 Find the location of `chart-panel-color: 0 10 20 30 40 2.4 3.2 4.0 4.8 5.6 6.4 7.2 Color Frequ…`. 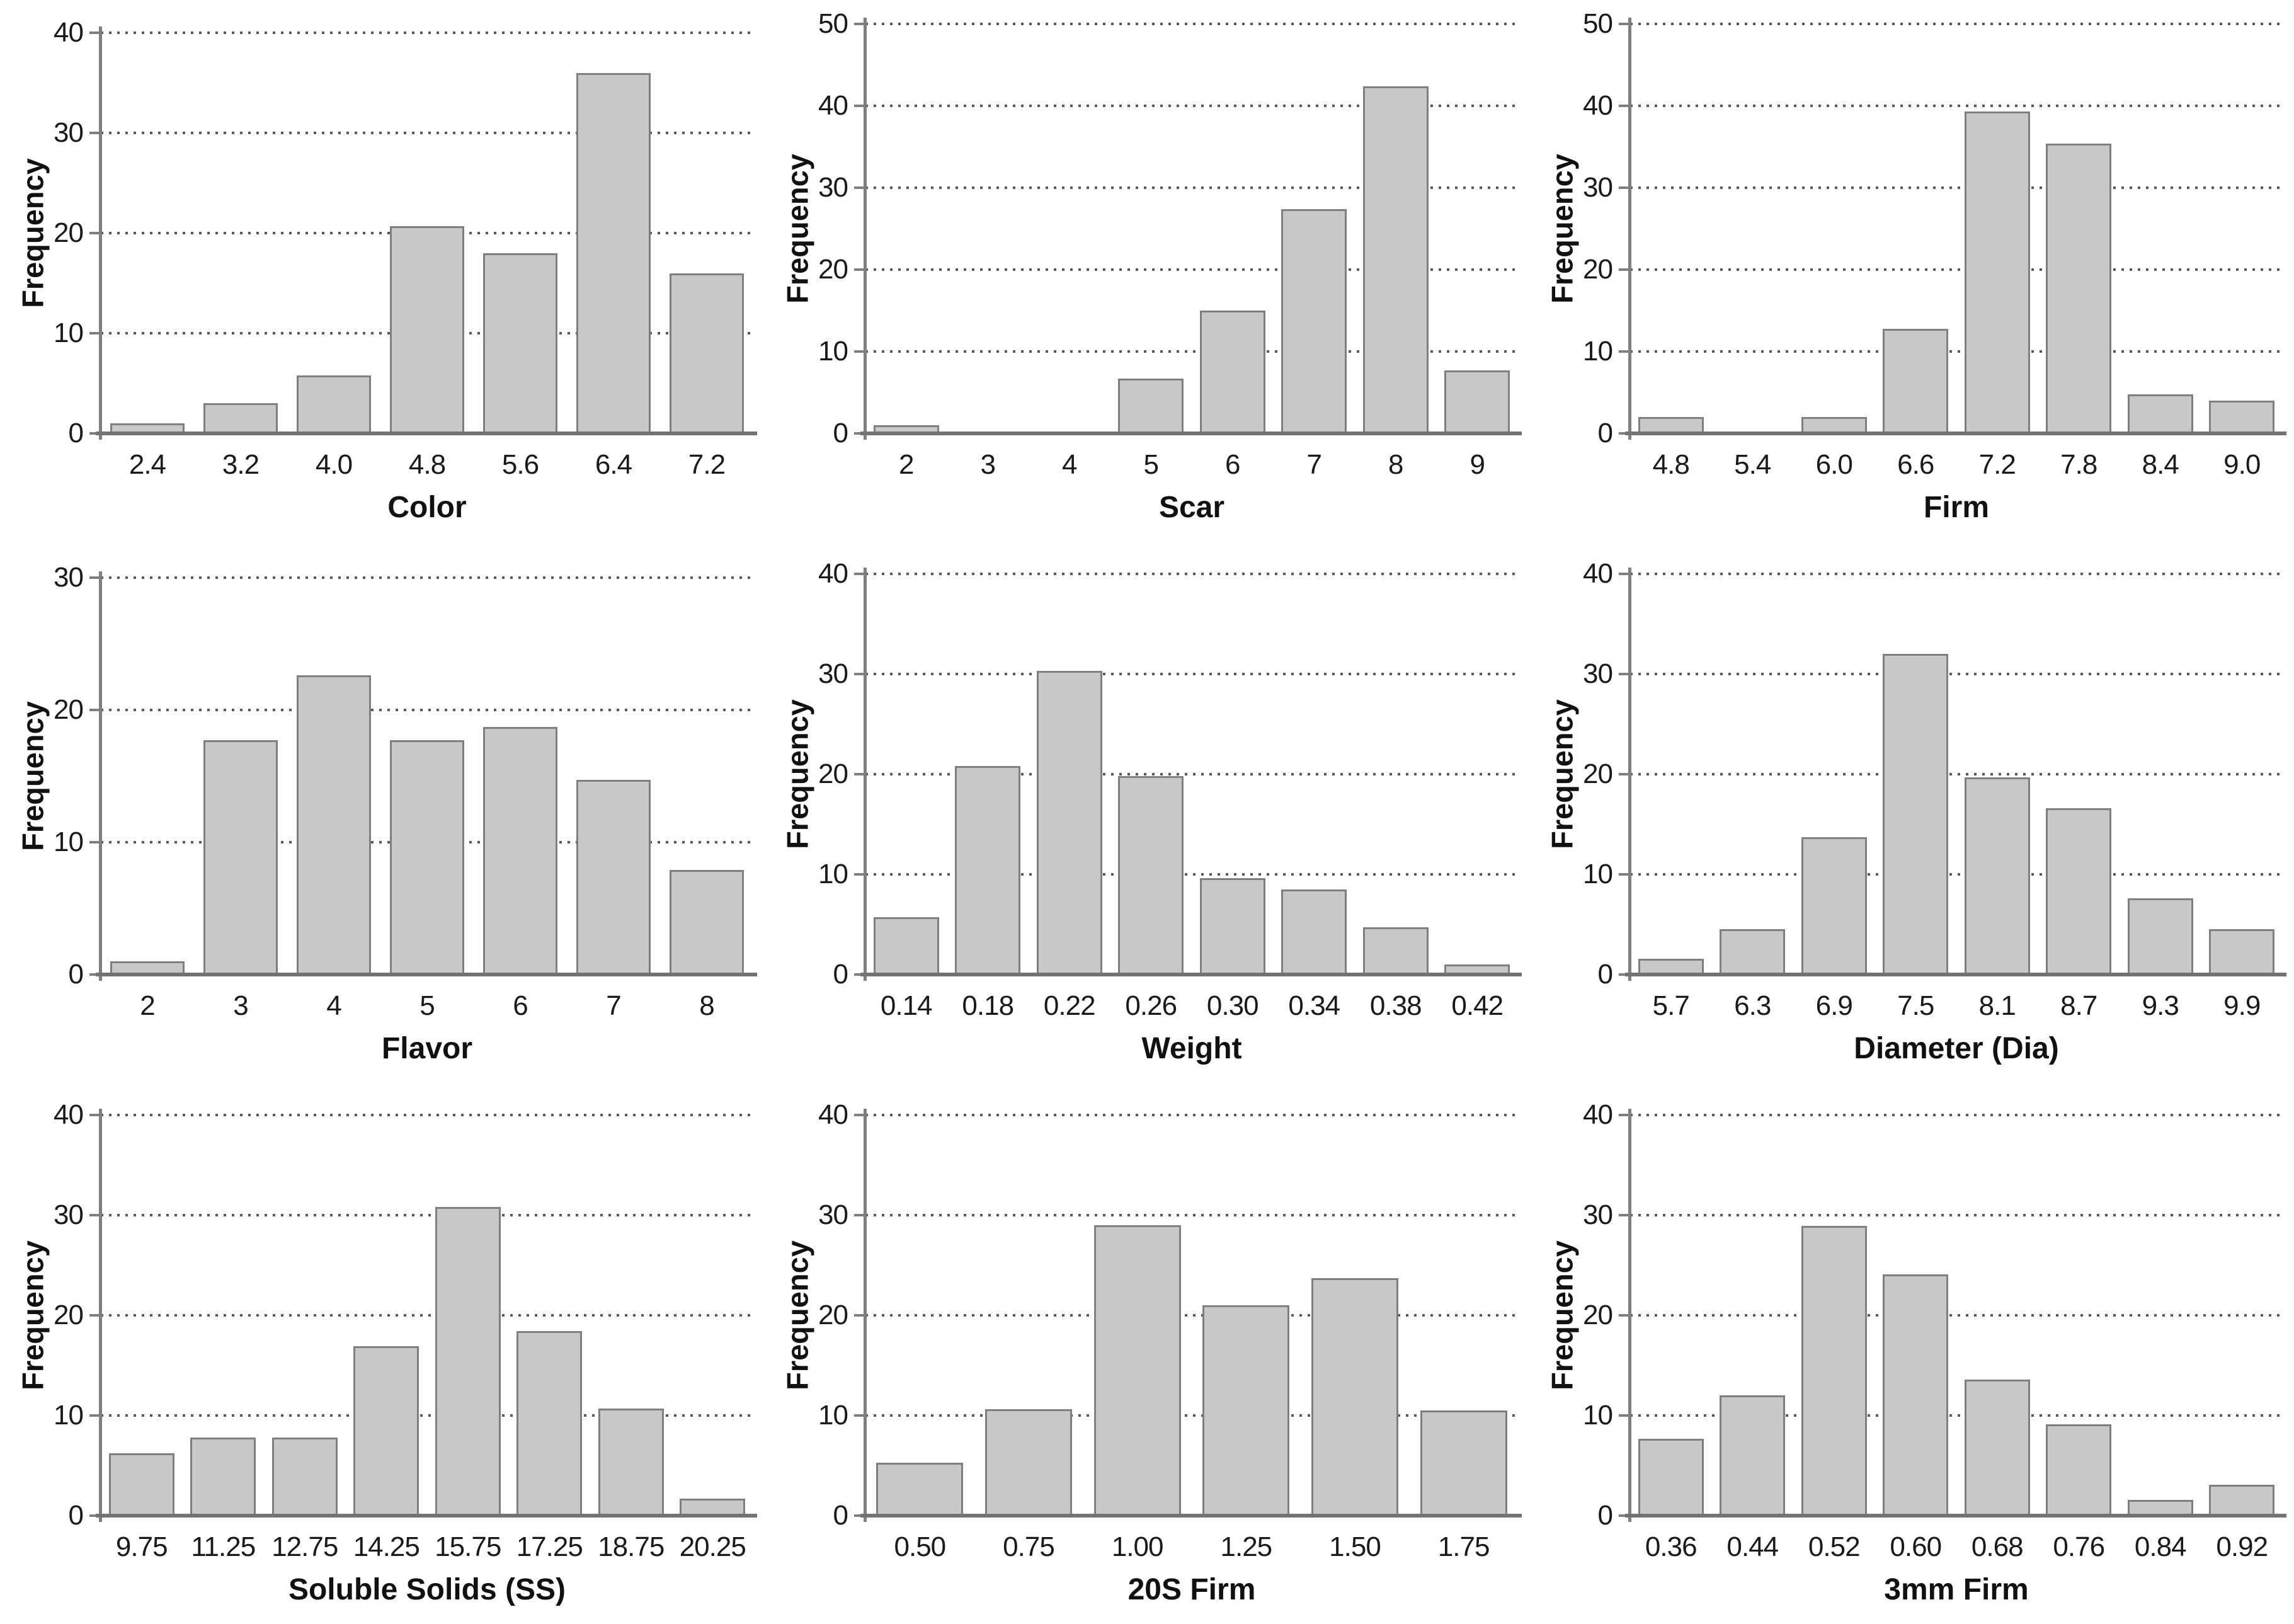

chart-panel-color: 0 10 20 30 40 2.4 3.2 4.0 4.8 5.6 6.4 7.2 Color Frequ… is located at coordinates (382, 271).